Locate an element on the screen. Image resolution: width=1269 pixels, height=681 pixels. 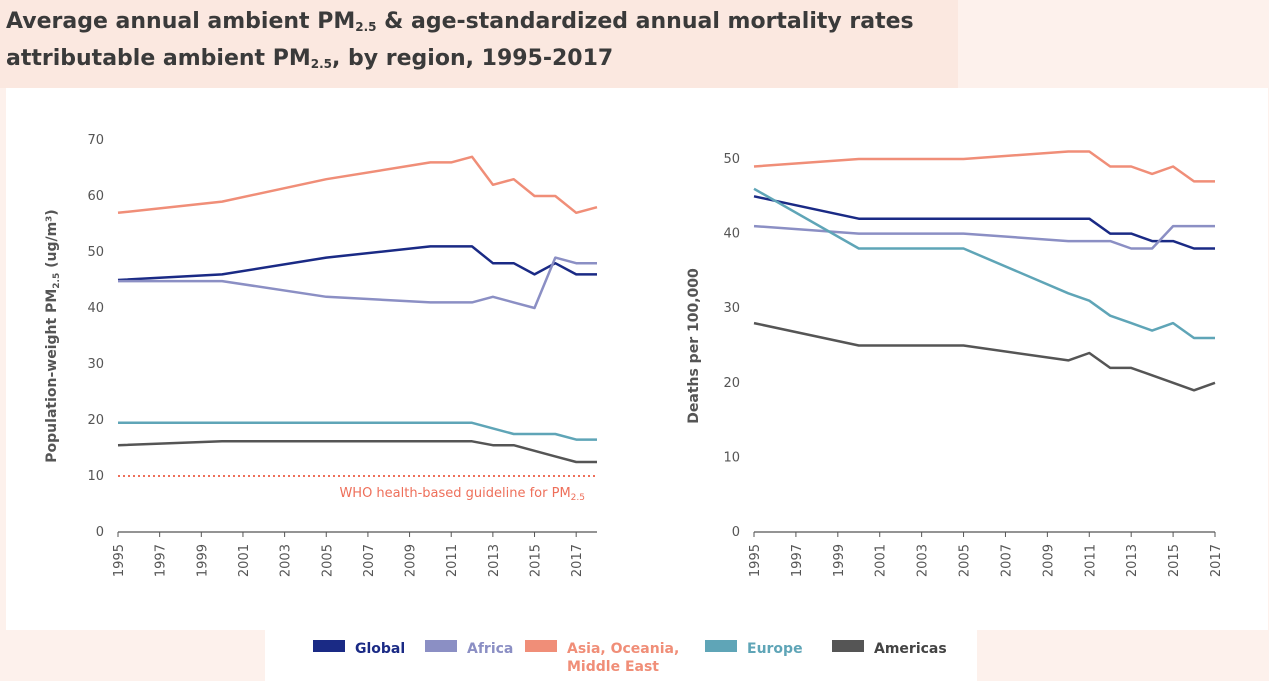
y-axis-title-subscript: 2.5 is located at coordinates (57, 281).